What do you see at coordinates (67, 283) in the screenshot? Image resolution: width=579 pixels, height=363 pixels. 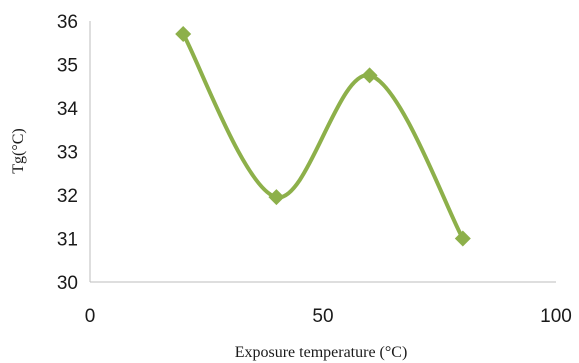 I see `y-tick-label: 30` at bounding box center [67, 283].